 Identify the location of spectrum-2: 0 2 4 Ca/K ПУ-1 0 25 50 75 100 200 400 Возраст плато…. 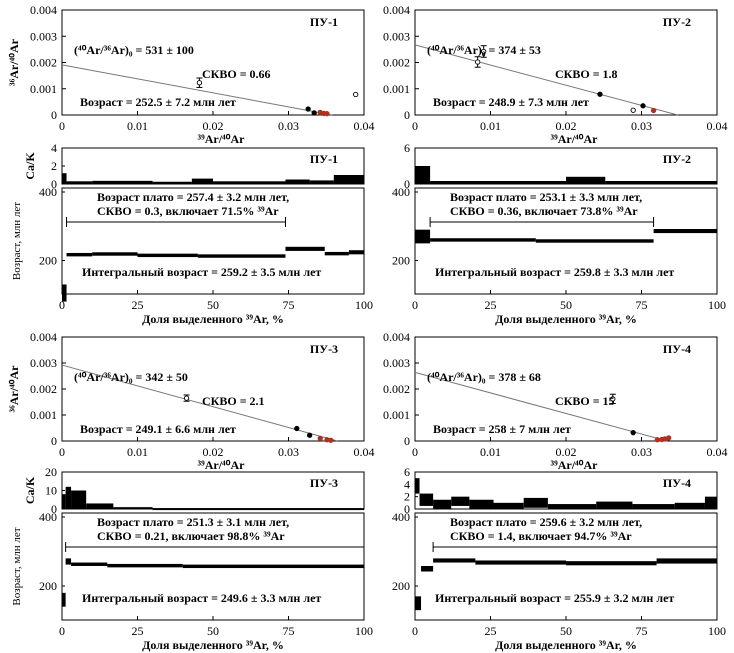
(192, 233).